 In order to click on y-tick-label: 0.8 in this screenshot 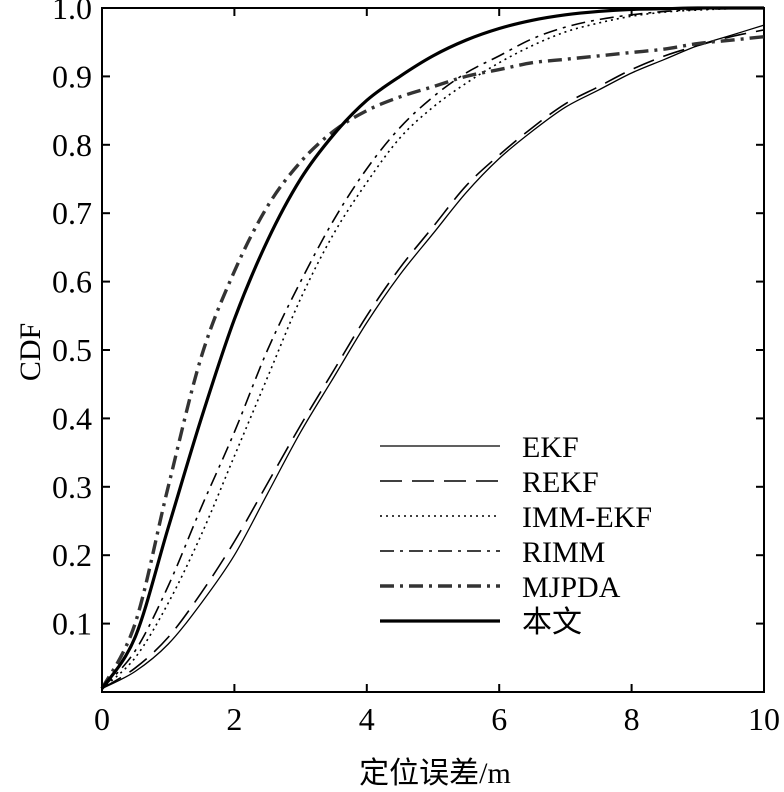, I will do `click(72, 145)`.